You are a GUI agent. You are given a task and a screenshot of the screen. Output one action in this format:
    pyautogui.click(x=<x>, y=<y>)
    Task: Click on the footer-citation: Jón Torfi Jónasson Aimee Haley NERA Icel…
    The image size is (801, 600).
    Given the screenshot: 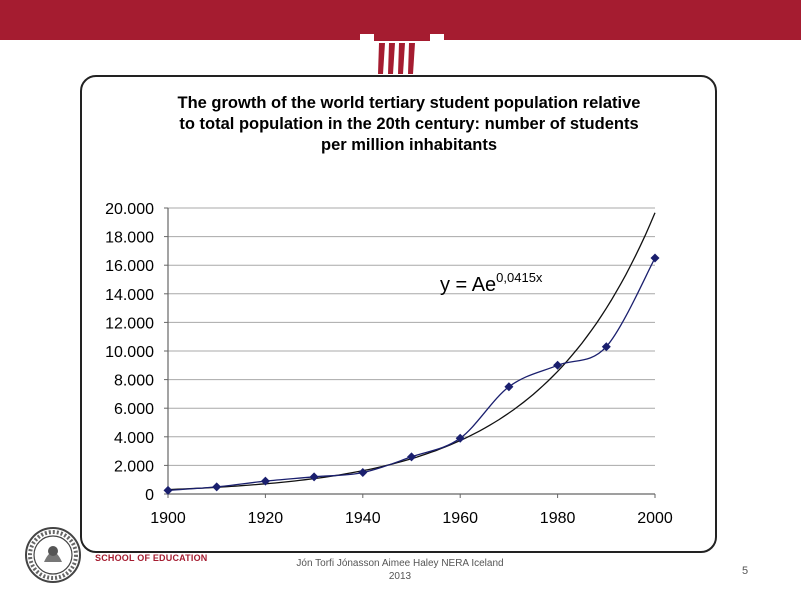 What is the action you would take?
    pyautogui.click(x=400, y=570)
    